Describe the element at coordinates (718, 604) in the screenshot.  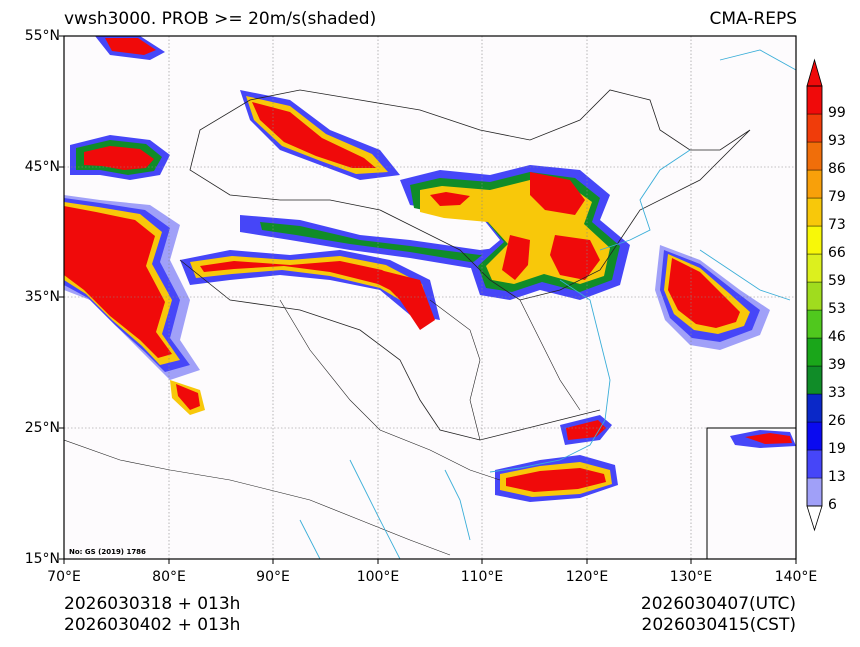
I see `valid-time-utc: 2026030407(UTC)` at that location.